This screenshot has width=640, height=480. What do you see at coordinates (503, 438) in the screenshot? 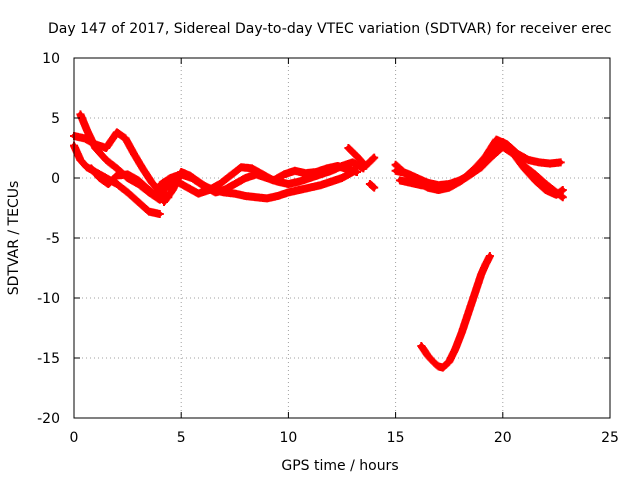
I see `x-tick-label: 20` at bounding box center [503, 438].